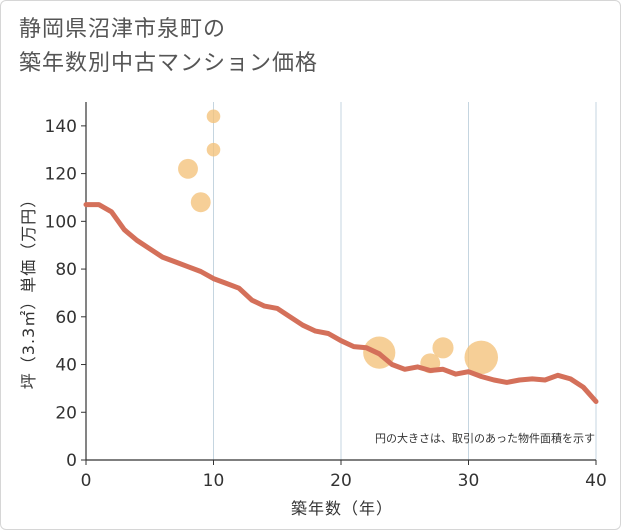 This screenshot has width=621, height=530. What do you see at coordinates (61, 222) in the screenshot?
I see `y-tick-label-100: 100` at bounding box center [61, 222].